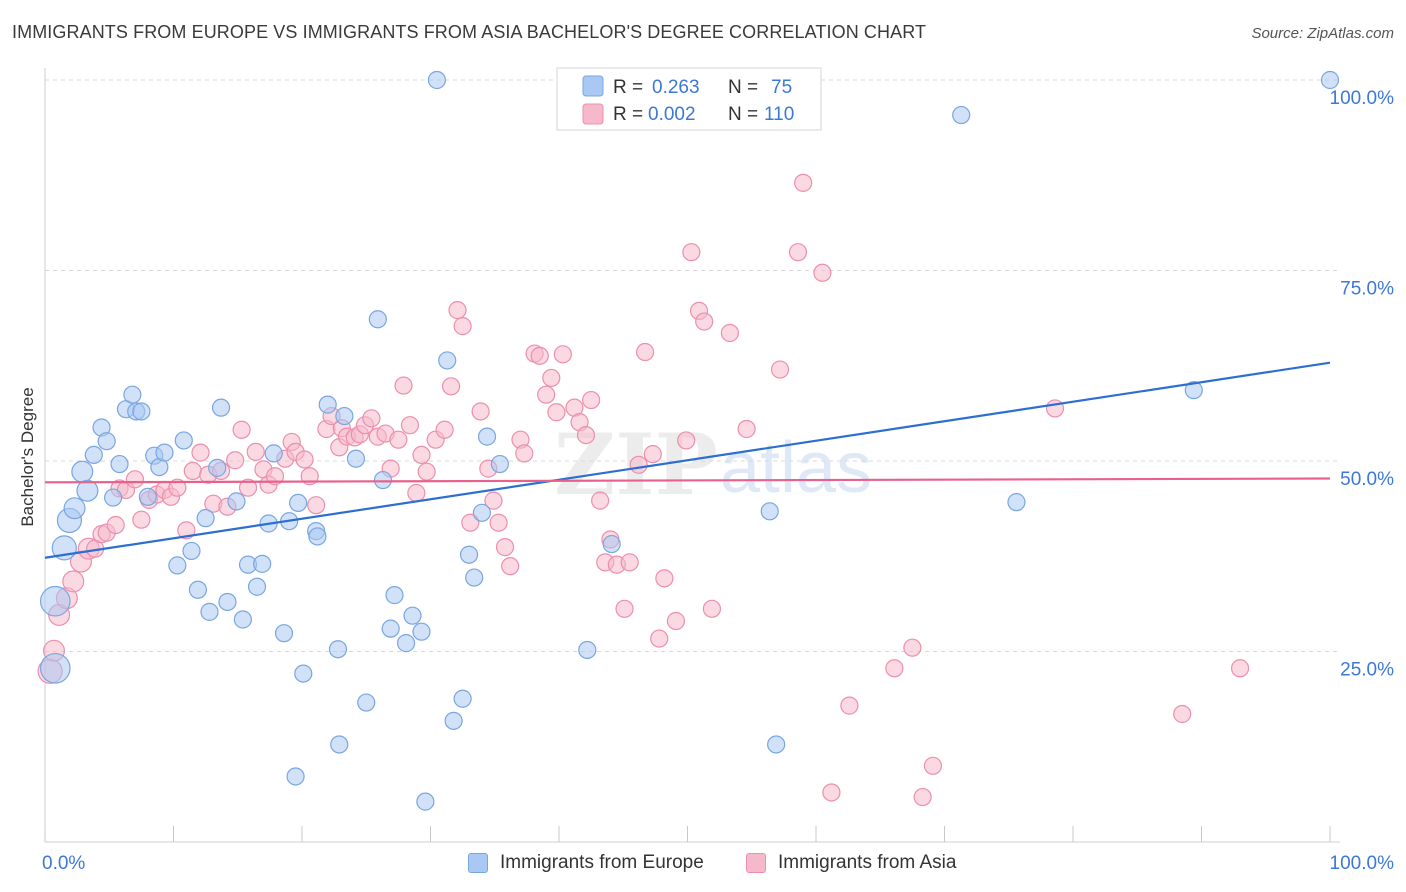 The height and width of the screenshot is (892, 1406). What do you see at coordinates (743, 114) in the screenshot?
I see `legend-asia-n-label: N =` at bounding box center [743, 114].